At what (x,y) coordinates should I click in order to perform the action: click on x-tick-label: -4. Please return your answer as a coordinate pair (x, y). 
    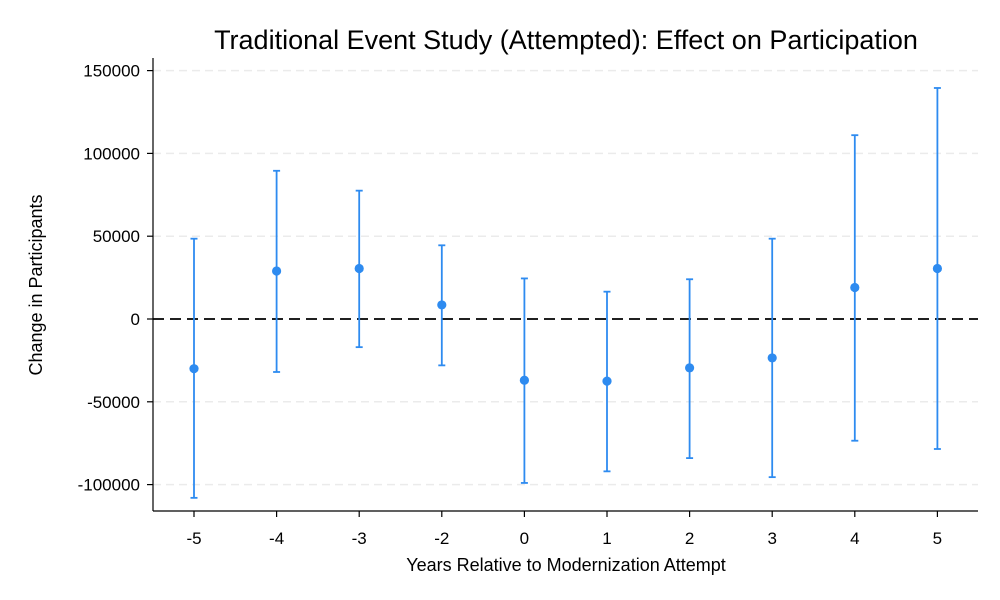
    Looking at the image, I should click on (276, 538).